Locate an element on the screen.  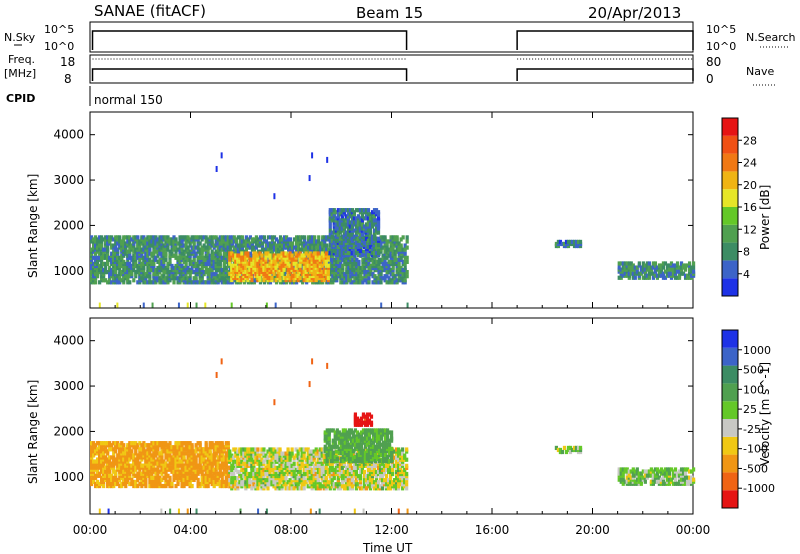
nave-tick-low: 0 is located at coordinates (710, 79).